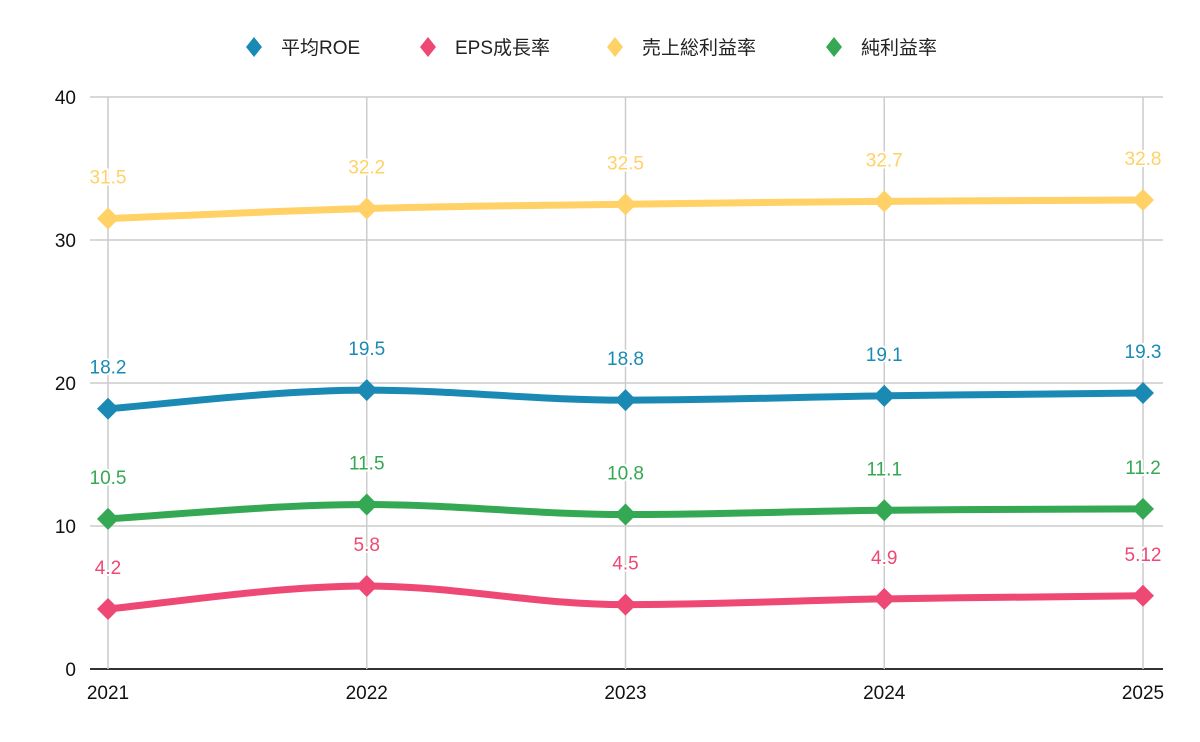 The width and height of the screenshot is (1200, 742). Describe the element at coordinates (367, 464) in the screenshot. I see `data-label: 11.5` at that location.